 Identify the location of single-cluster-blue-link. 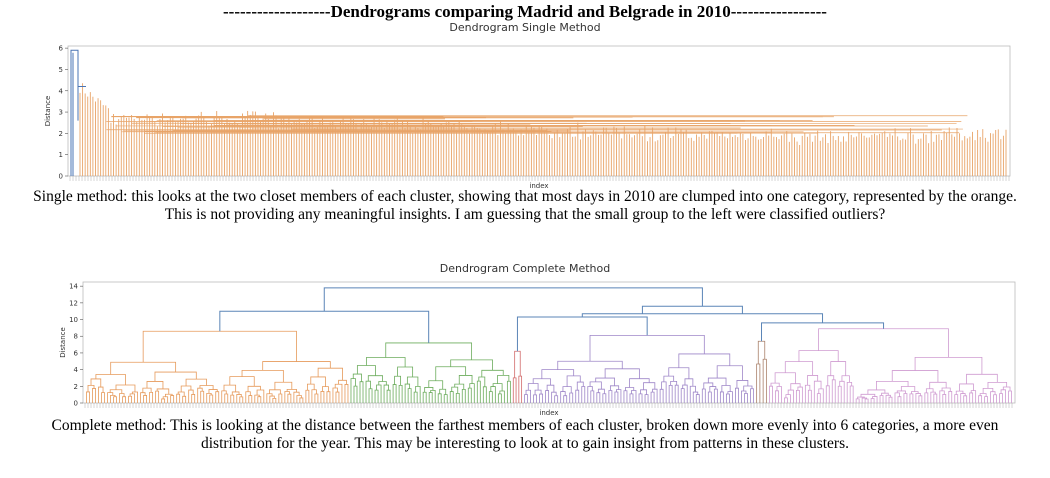
(74, 112).